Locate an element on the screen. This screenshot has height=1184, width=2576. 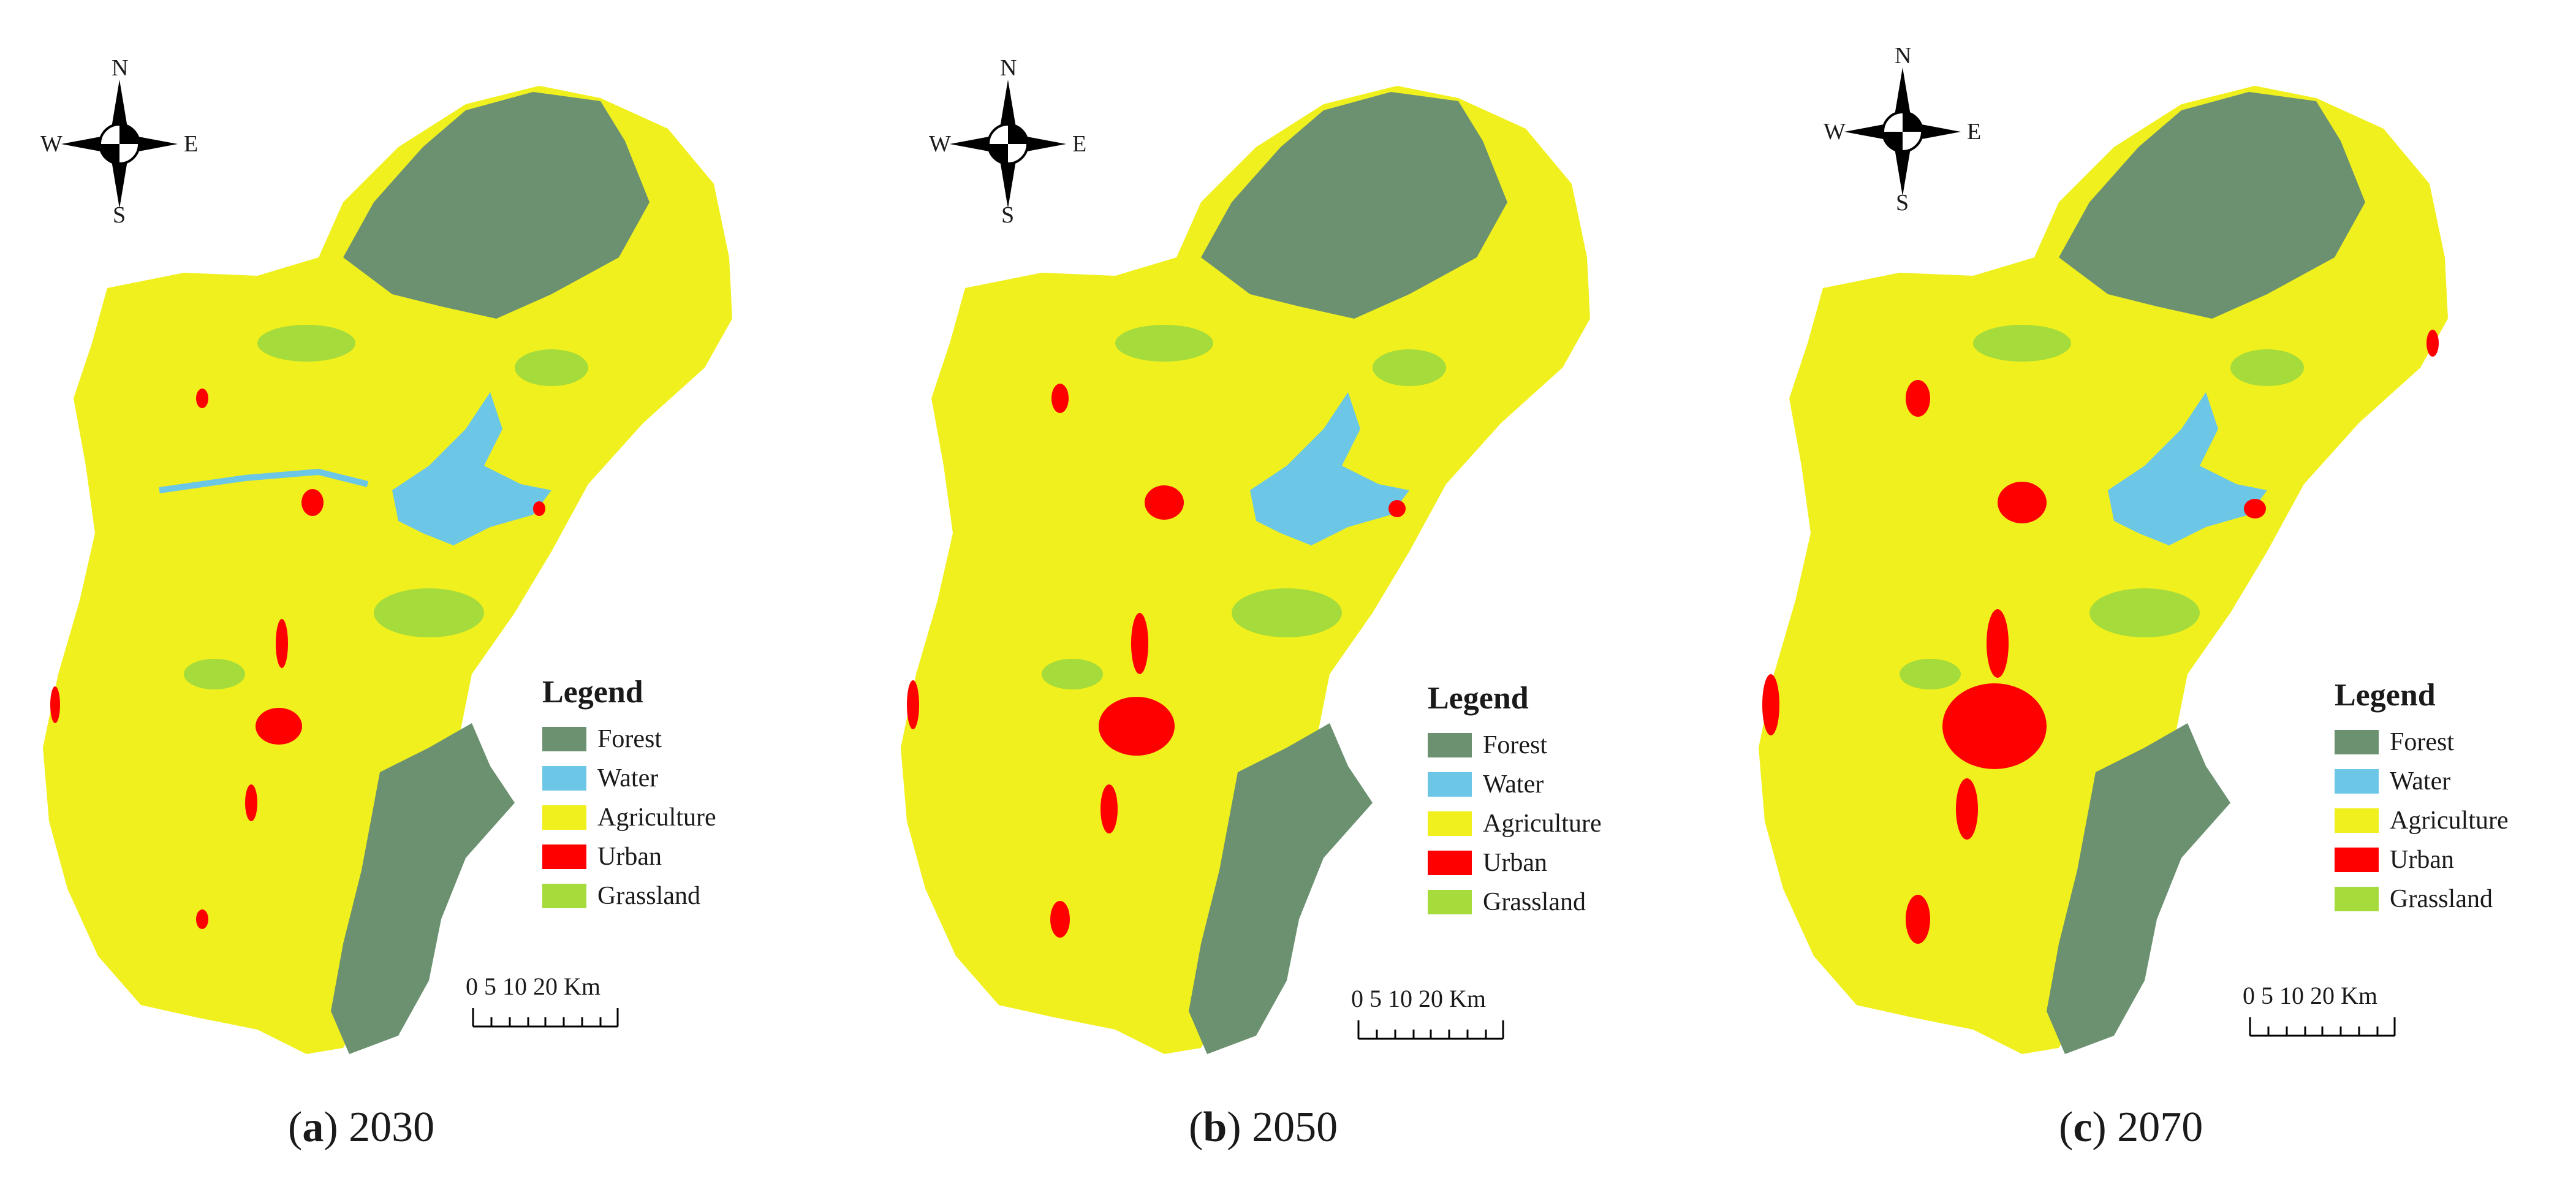
panel-caption: (c) 2070 is located at coordinates (2131, 1127).